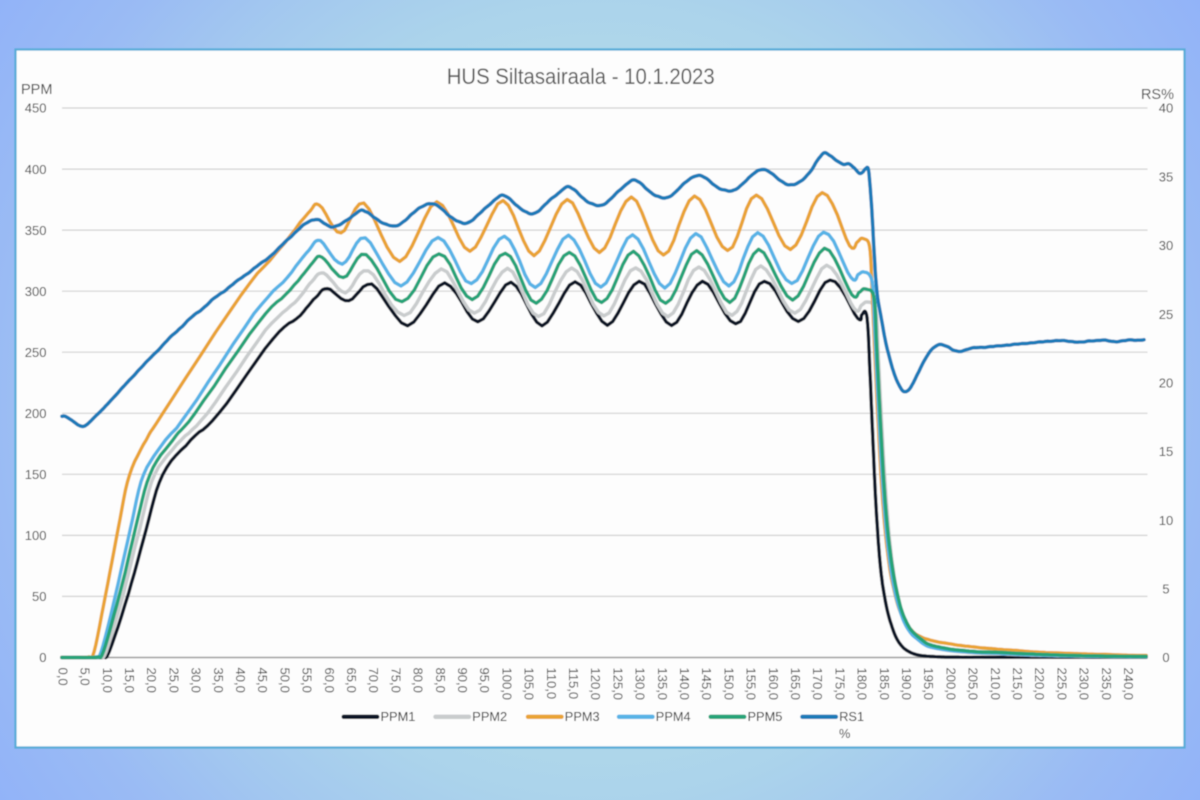  Describe the element at coordinates (862, 684) in the screenshot. I see `svg-text: 180,0` at that location.